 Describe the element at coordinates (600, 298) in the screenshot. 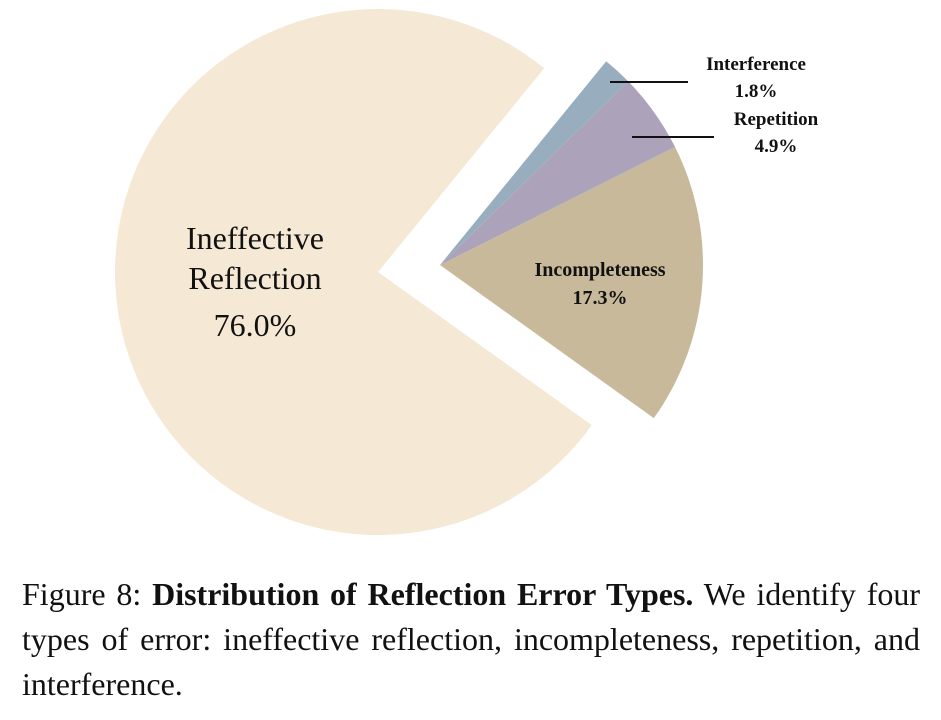

I see `value-label: 17.3%` at that location.